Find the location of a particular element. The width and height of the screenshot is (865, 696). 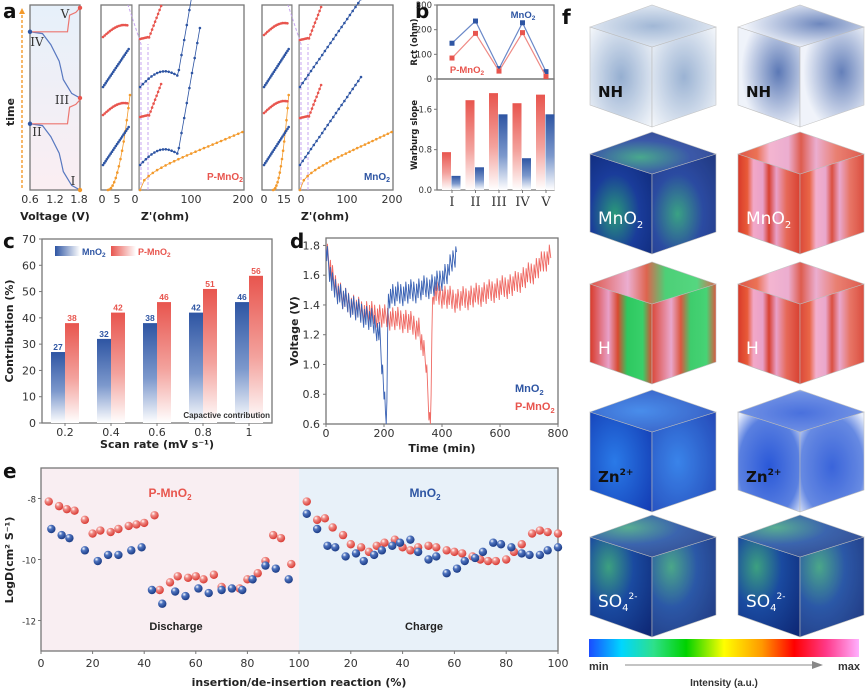

x-tick-label: 80 is located at coordinates (506, 663).